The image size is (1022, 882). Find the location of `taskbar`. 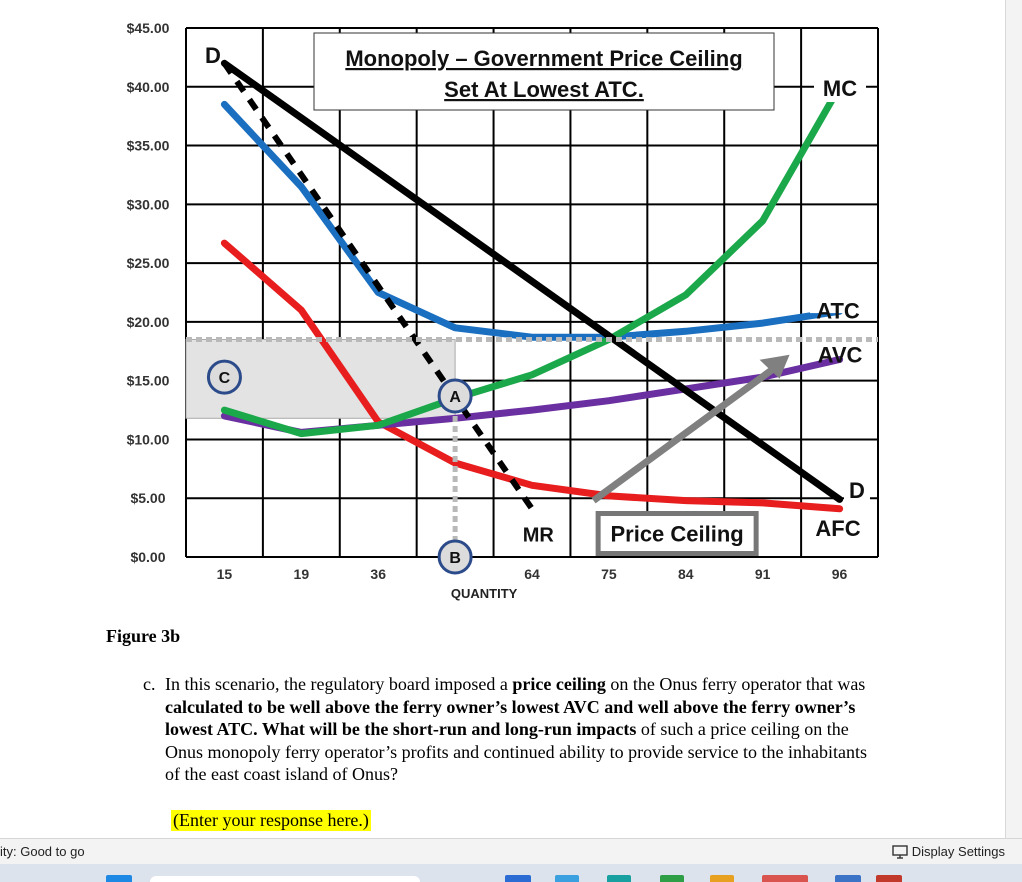

taskbar is located at coordinates (511, 873).